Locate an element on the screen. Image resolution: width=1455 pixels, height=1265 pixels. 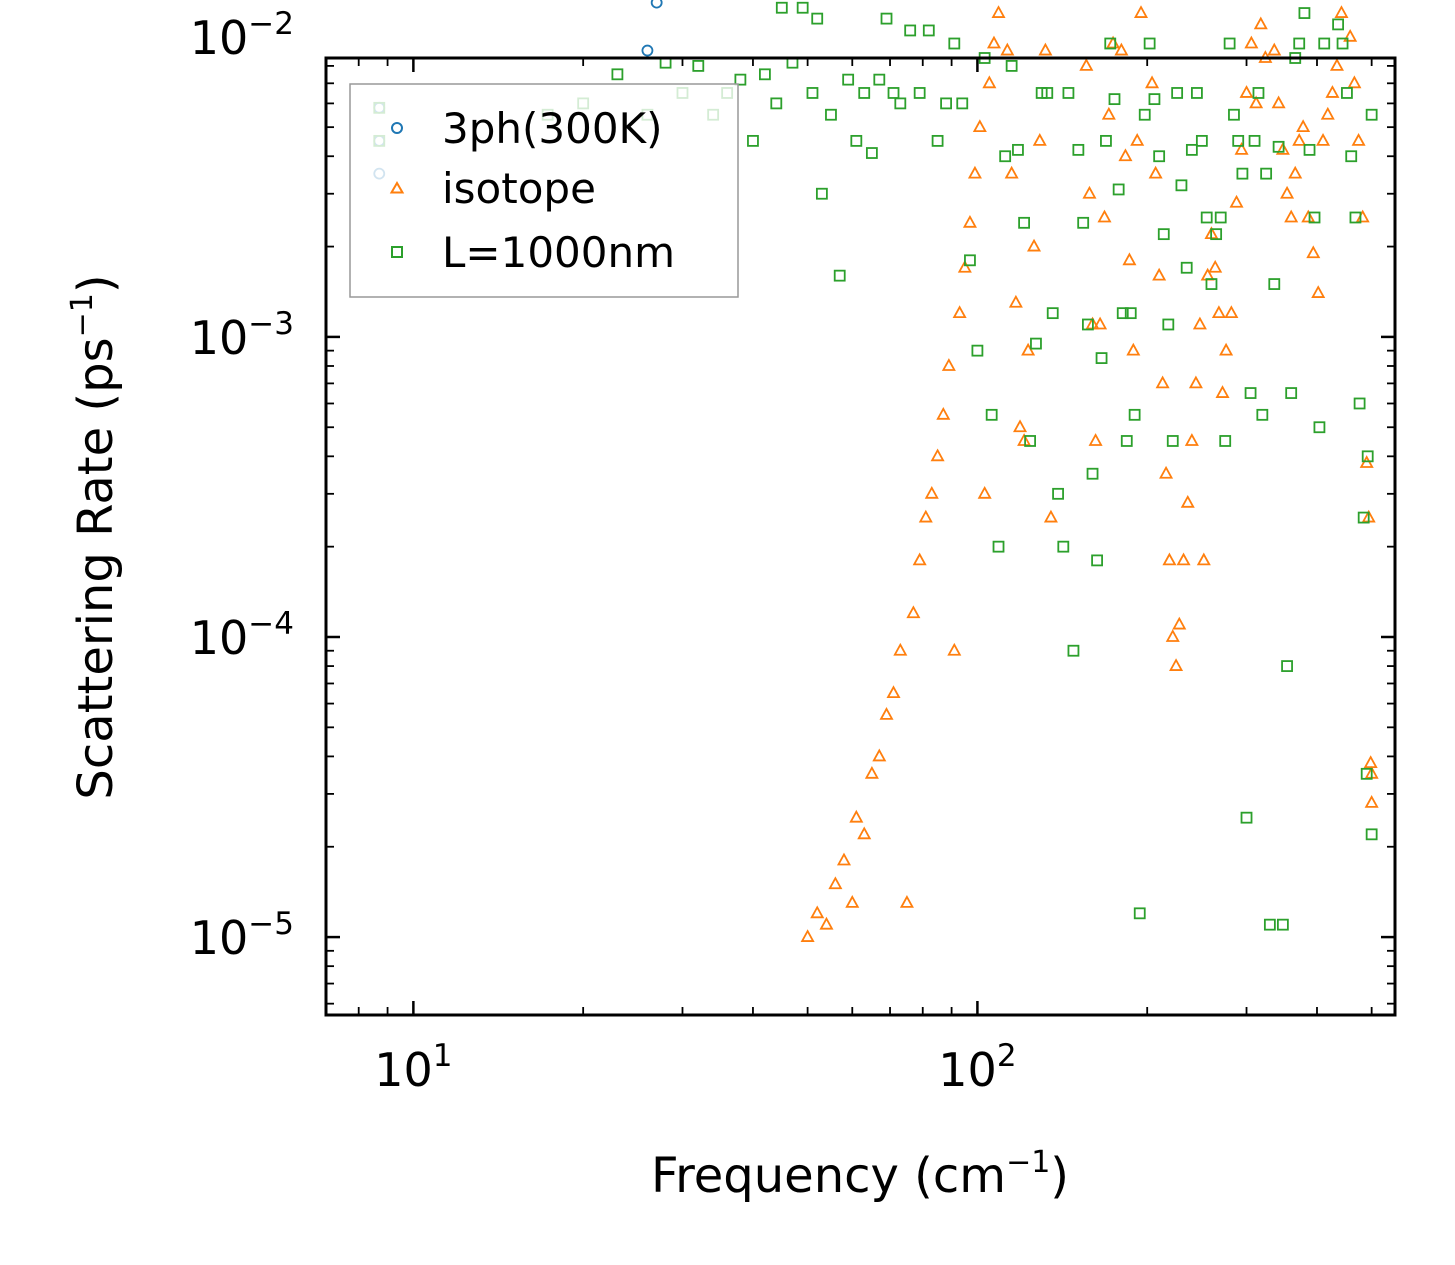
y-tick-label: 10⁻⁴ is located at coordinates (242, 635).